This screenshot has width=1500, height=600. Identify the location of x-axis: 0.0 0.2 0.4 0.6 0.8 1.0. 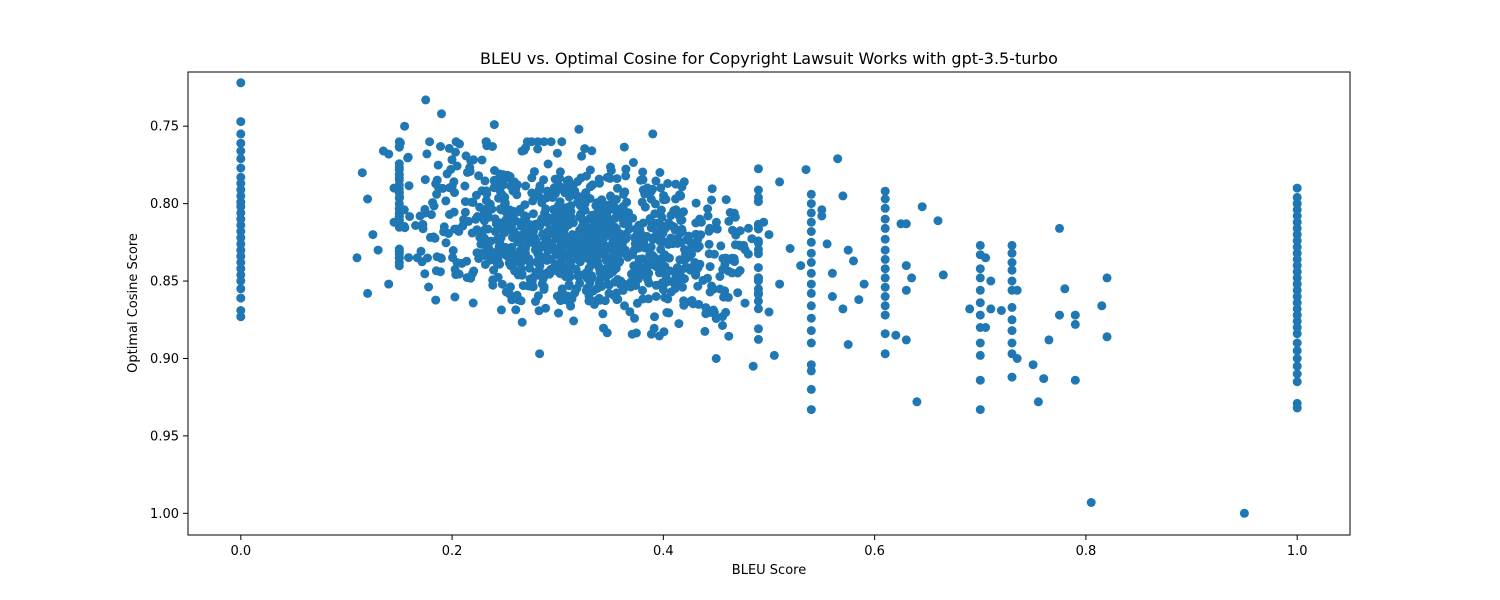
(769, 547).